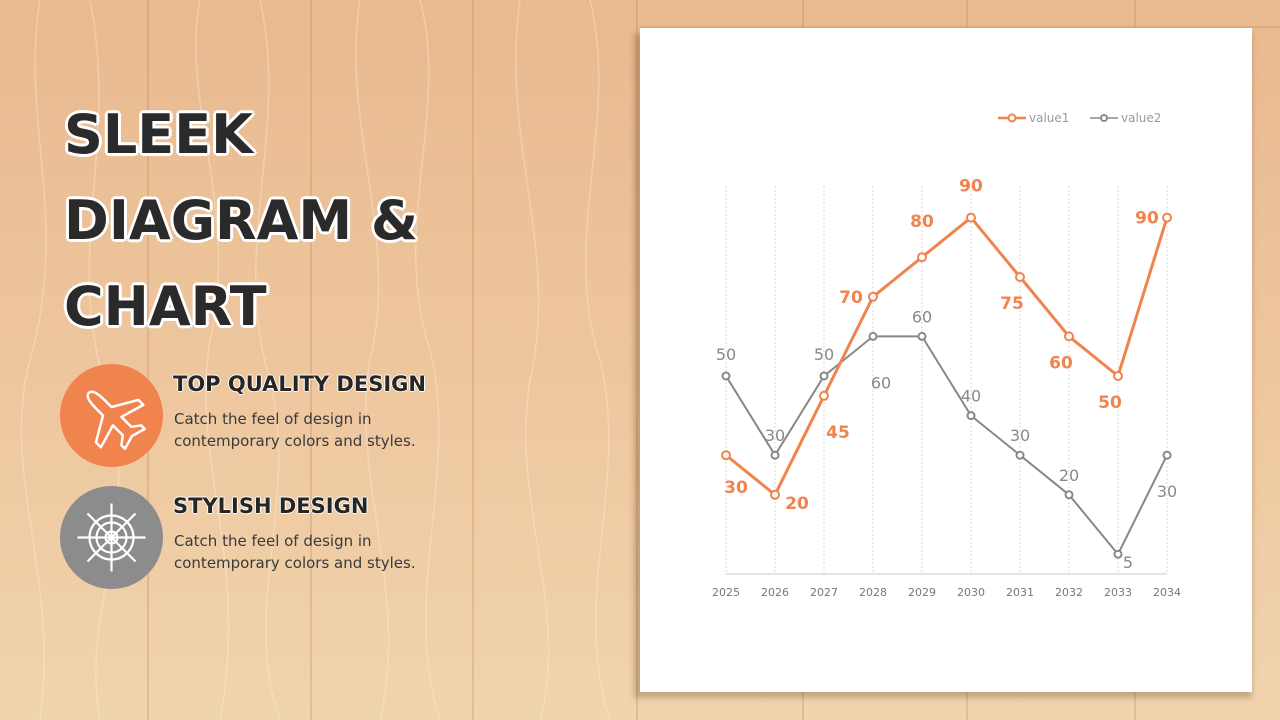 The width and height of the screenshot is (1280, 720). Describe the element at coordinates (1104, 118) in the screenshot. I see `legend-marker-value2` at that location.